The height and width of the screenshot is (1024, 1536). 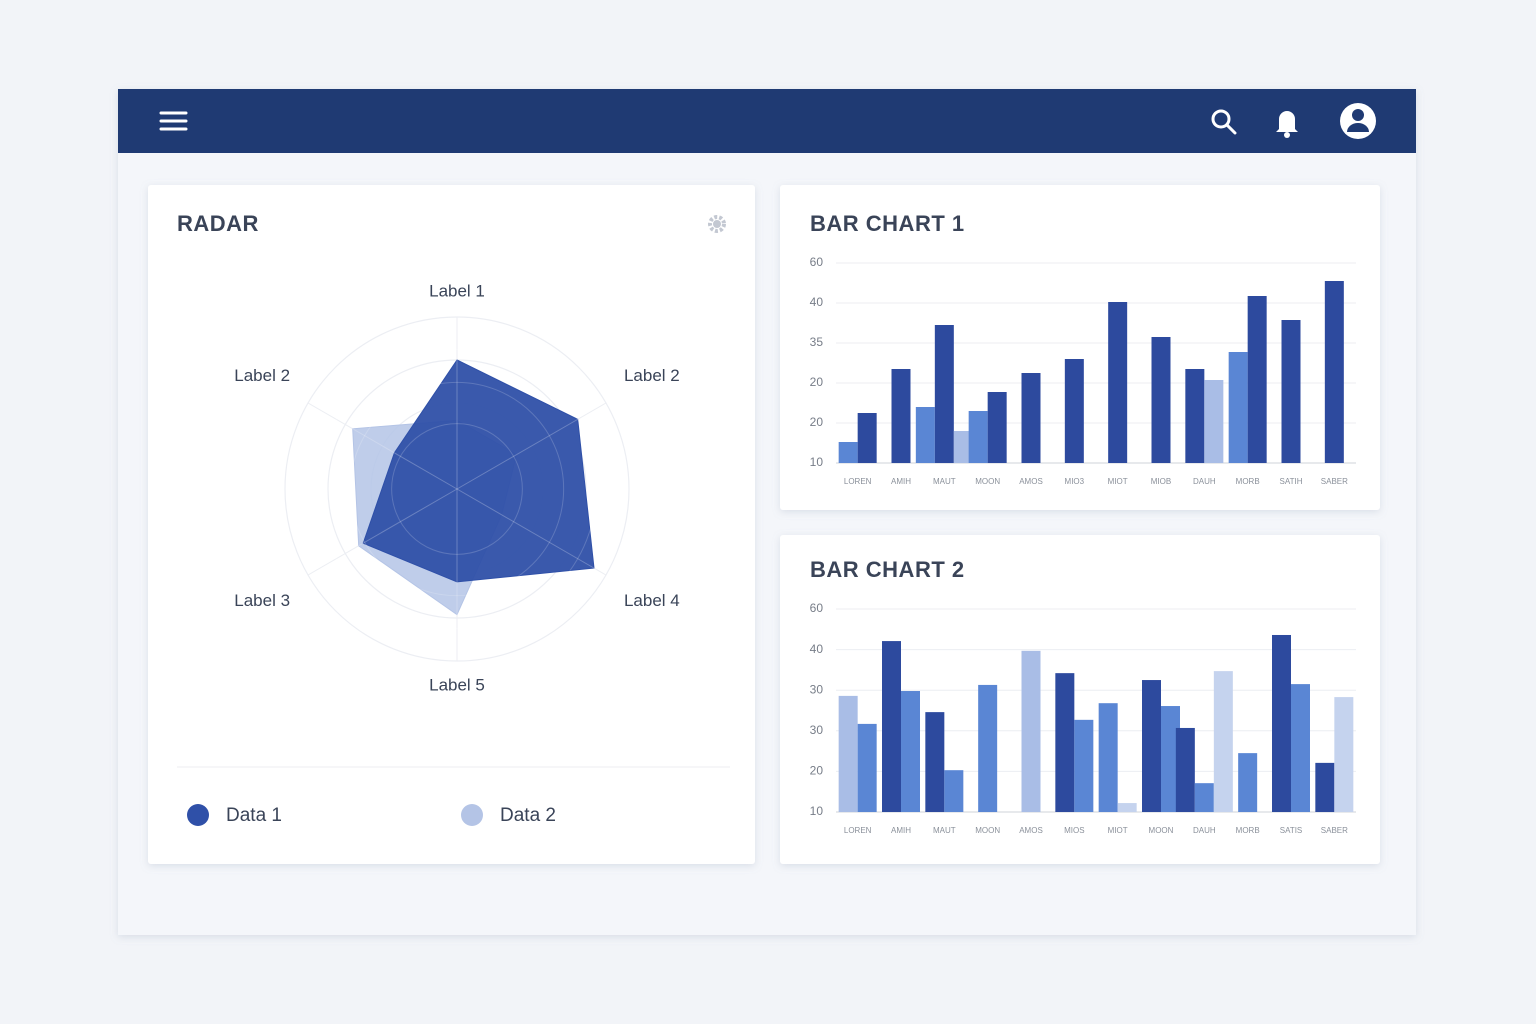 What do you see at coordinates (173, 121) in the screenshot?
I see `menu-icon` at bounding box center [173, 121].